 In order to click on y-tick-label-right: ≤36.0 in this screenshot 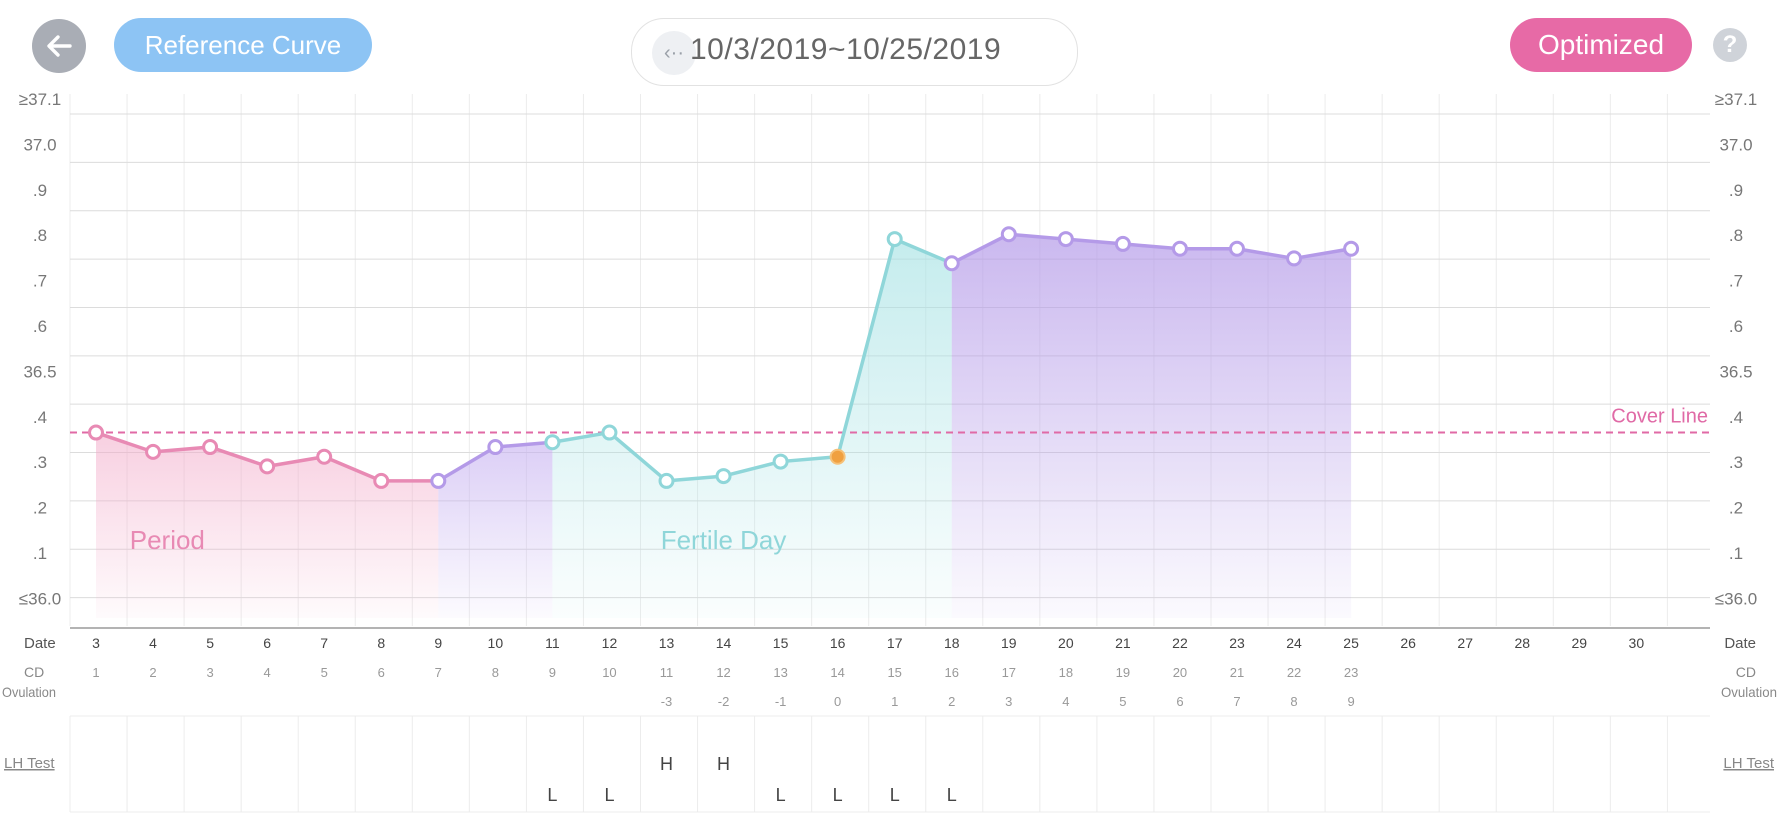, I will do `click(1736, 598)`.